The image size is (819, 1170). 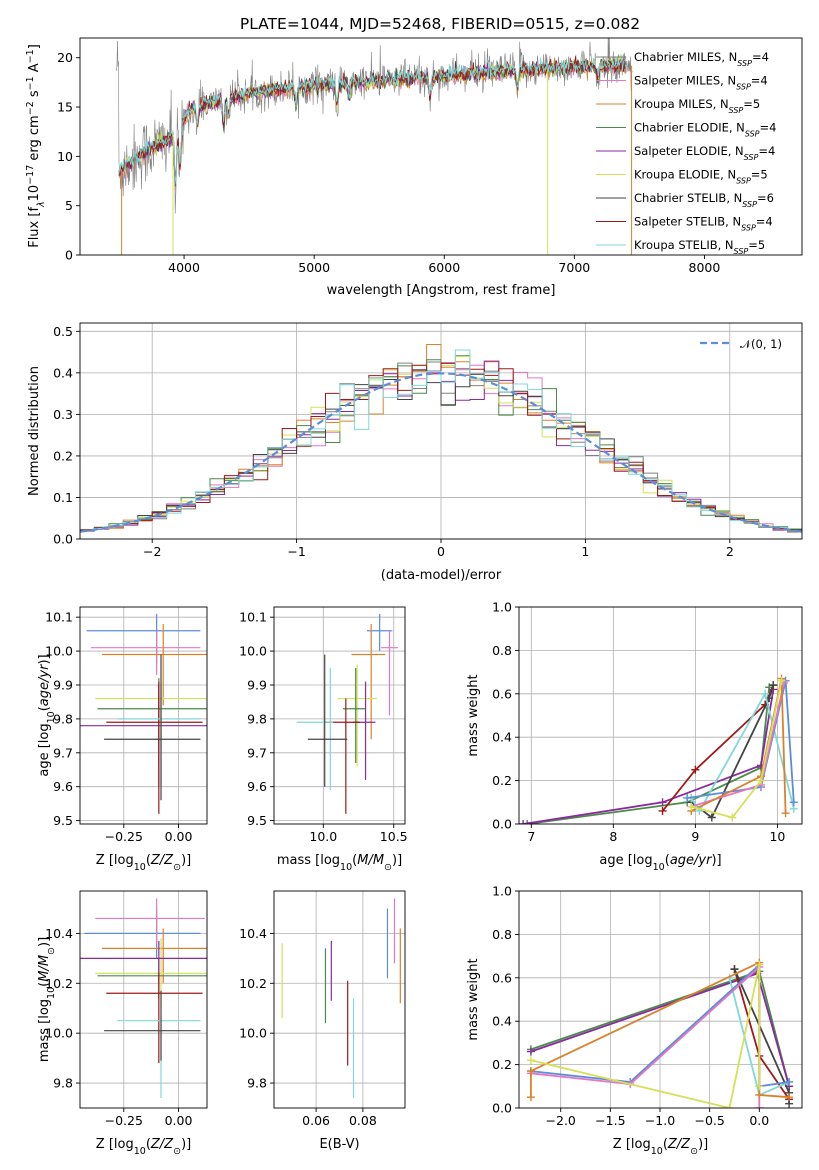 What do you see at coordinates (705, 267) in the screenshot?
I see `x-tick-label: 8000` at bounding box center [705, 267].